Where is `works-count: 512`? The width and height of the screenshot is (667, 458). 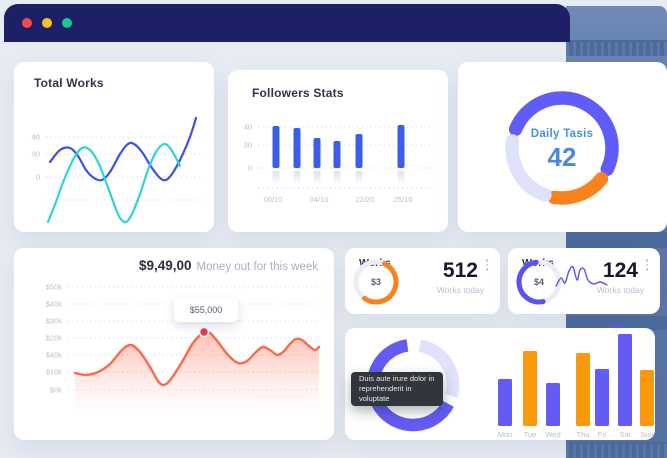
works-count: 512 is located at coordinates (460, 270).